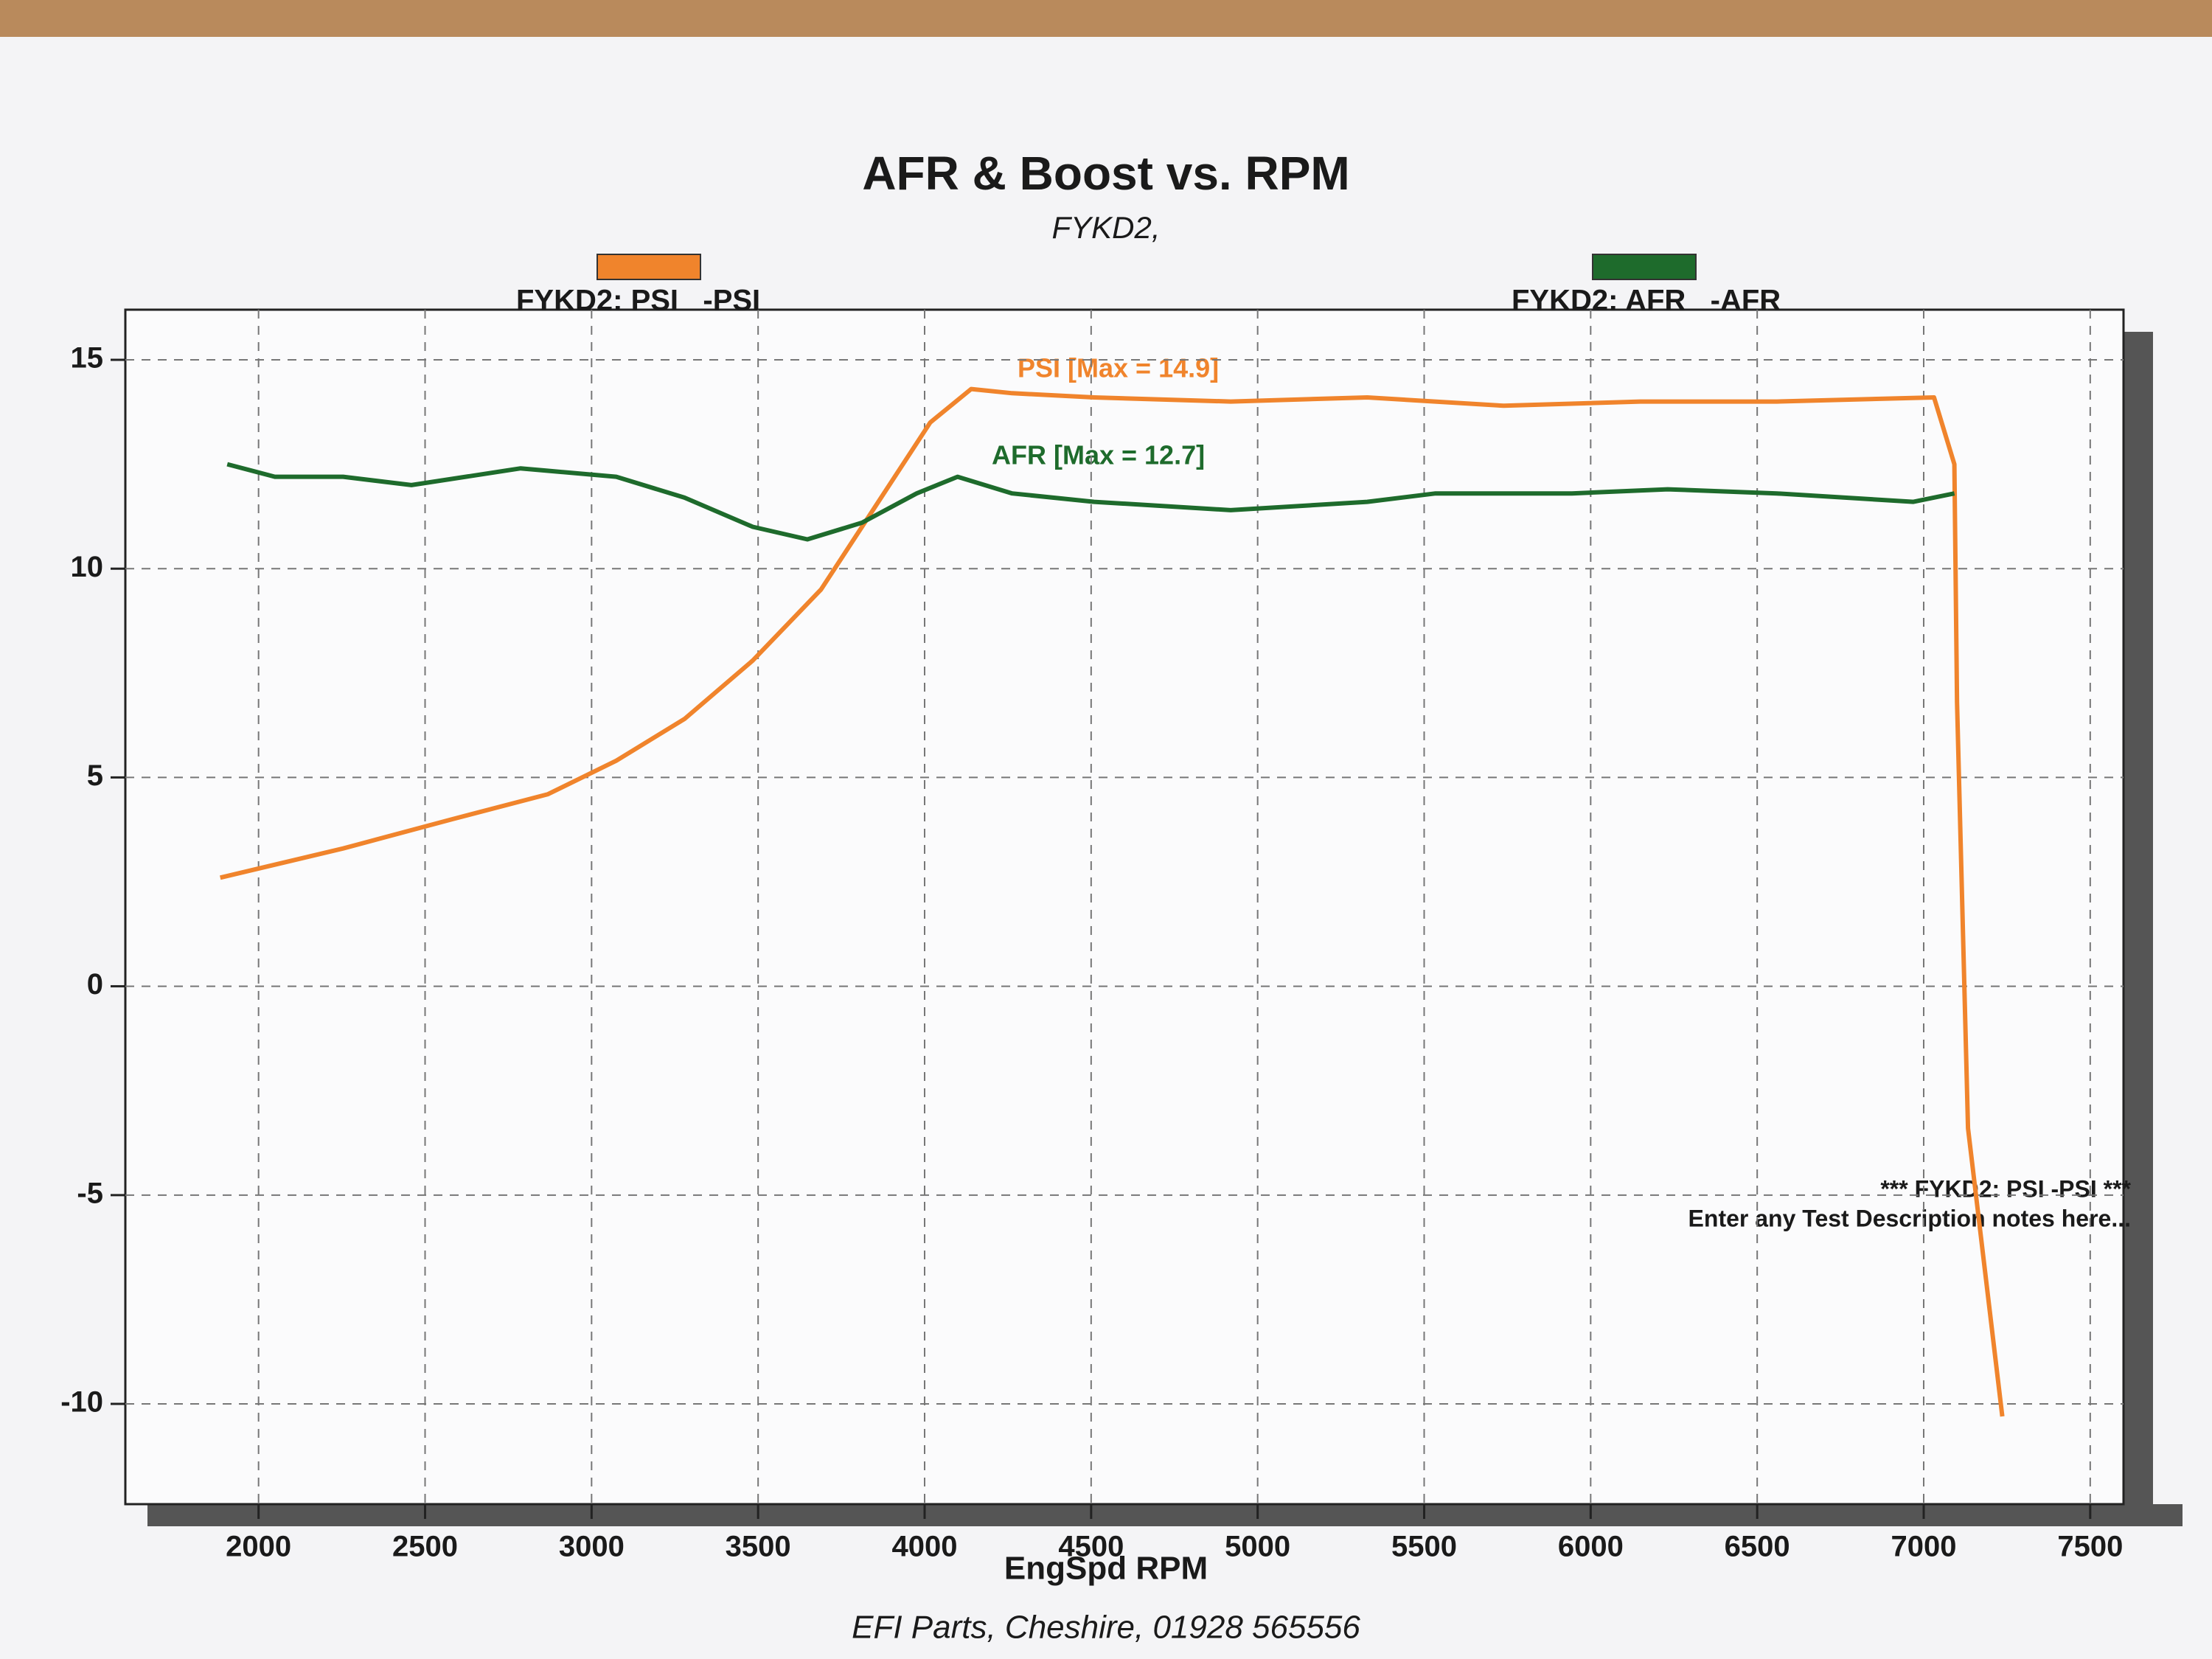  What do you see at coordinates (1646, 301) in the screenshot?
I see `legend-label: FYKD2: AFR -AFR` at bounding box center [1646, 301].